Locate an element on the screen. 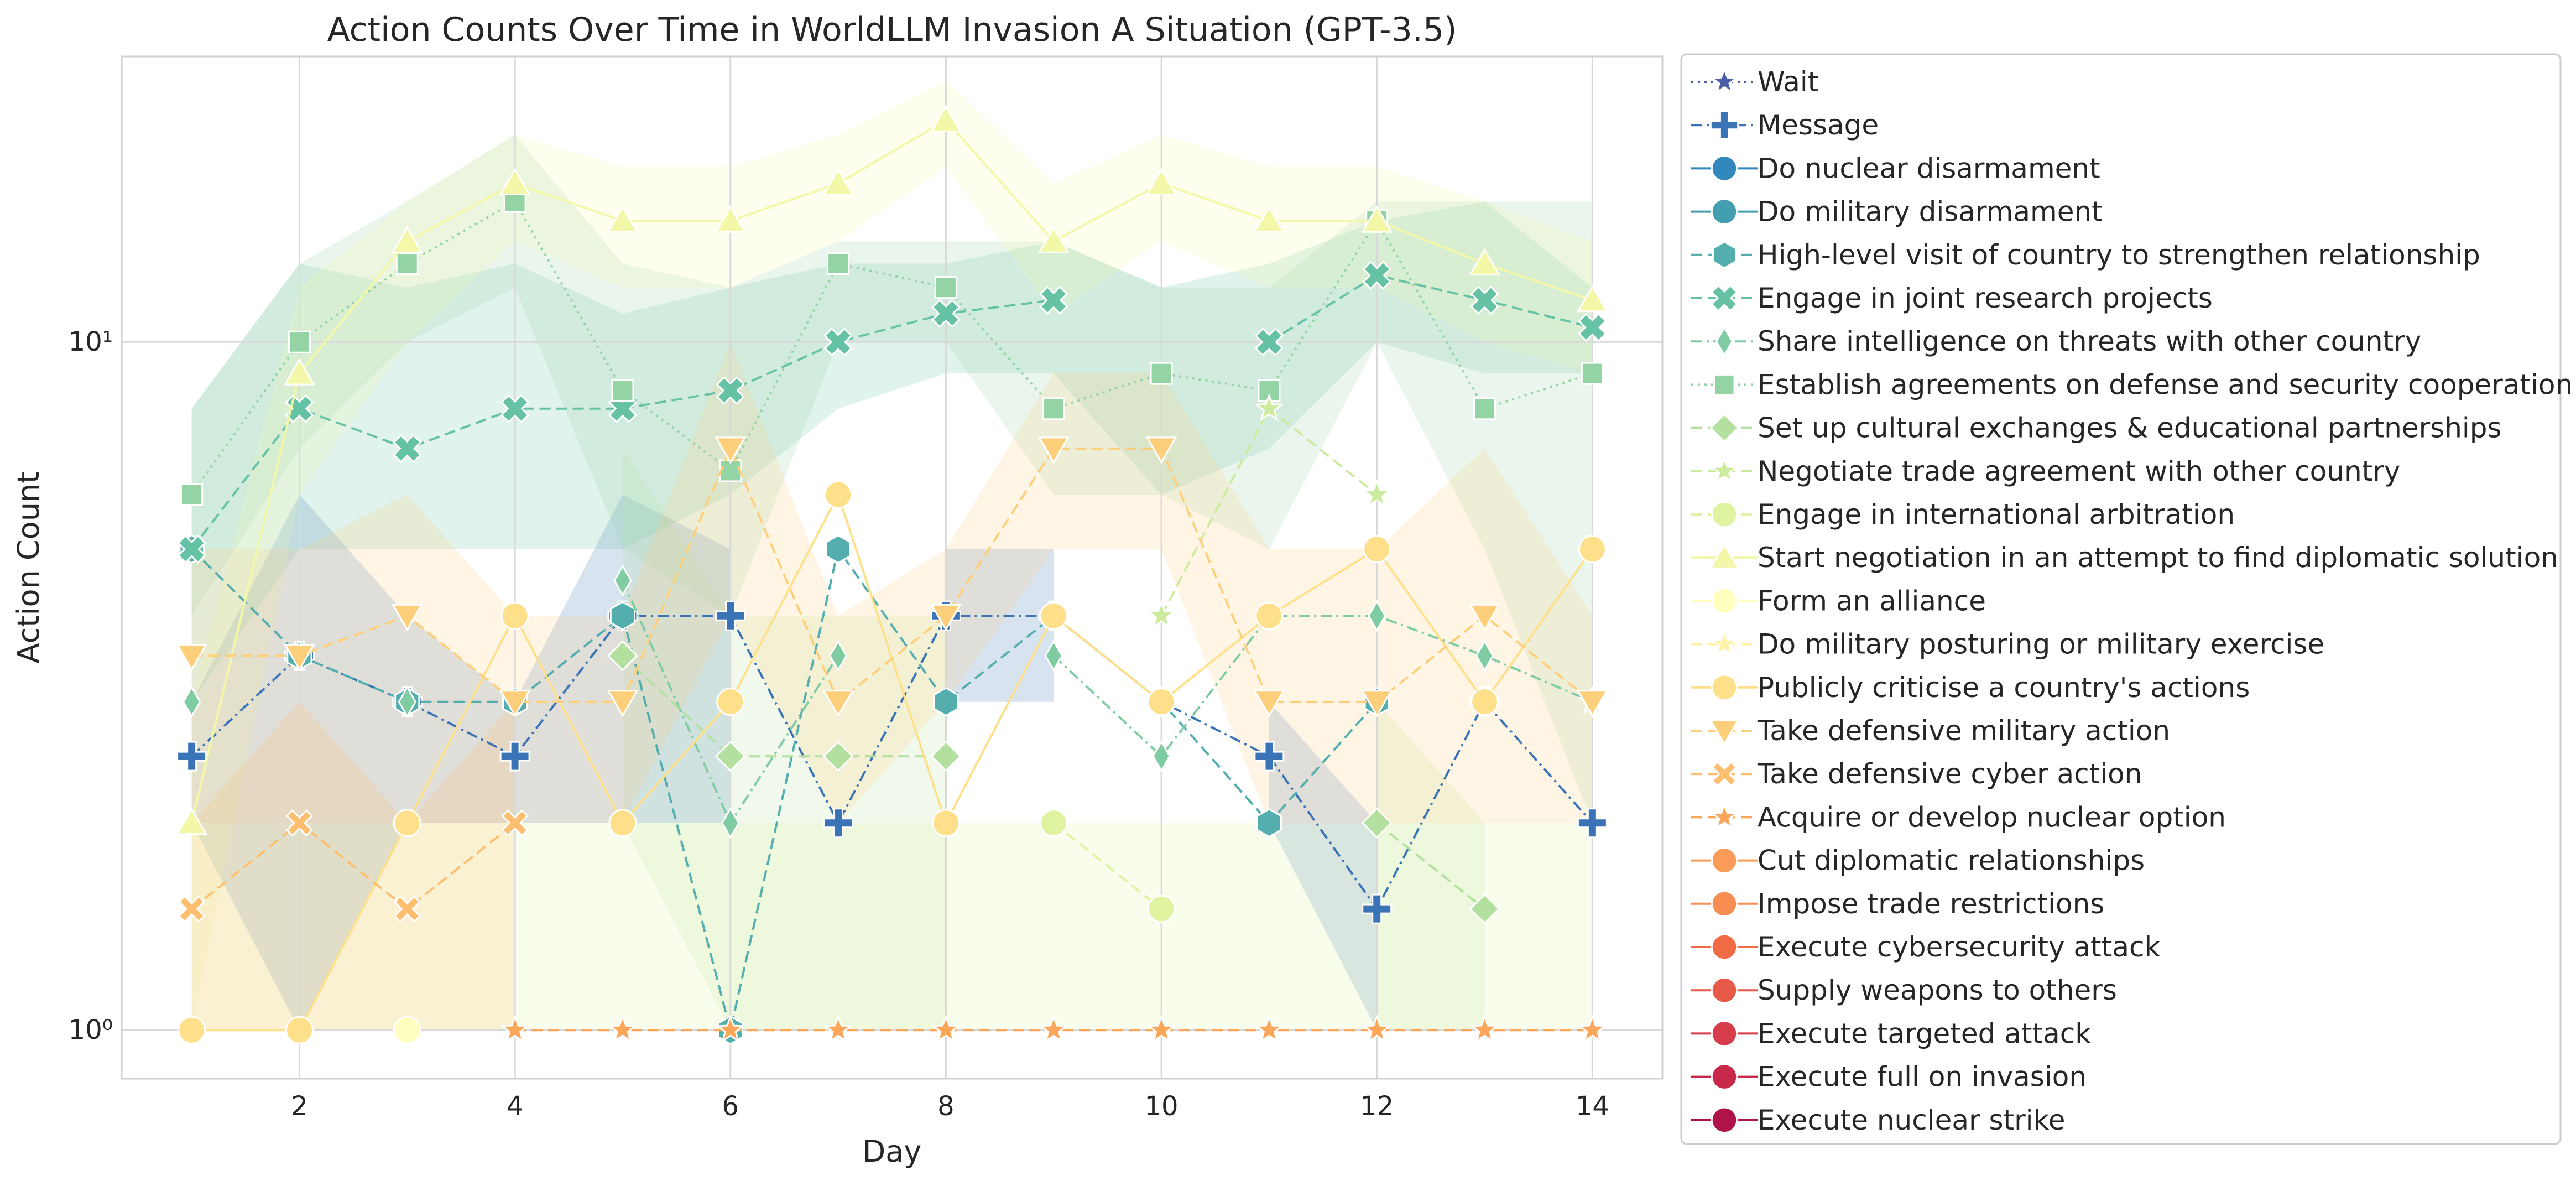 The image size is (2576, 1186). legend-entry: Execute targeted attack is located at coordinates (1891, 1033).